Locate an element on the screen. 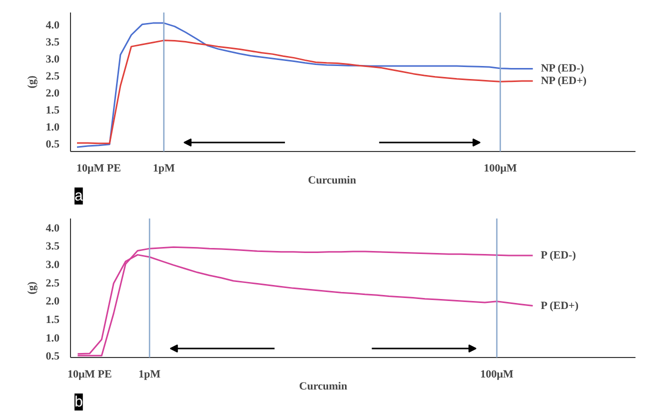  series-label: NP (ED+) is located at coordinates (563, 80).